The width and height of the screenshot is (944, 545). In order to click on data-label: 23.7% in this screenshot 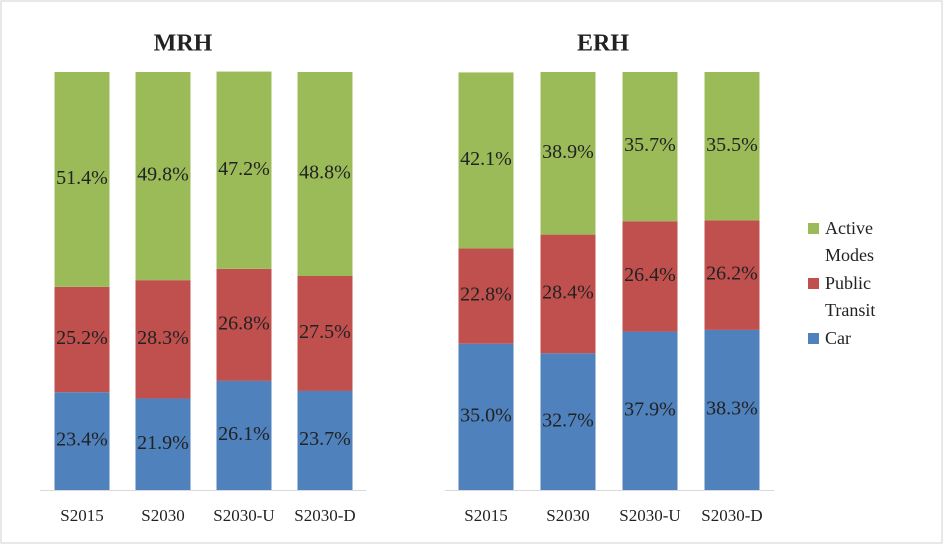, I will do `click(325, 439)`.